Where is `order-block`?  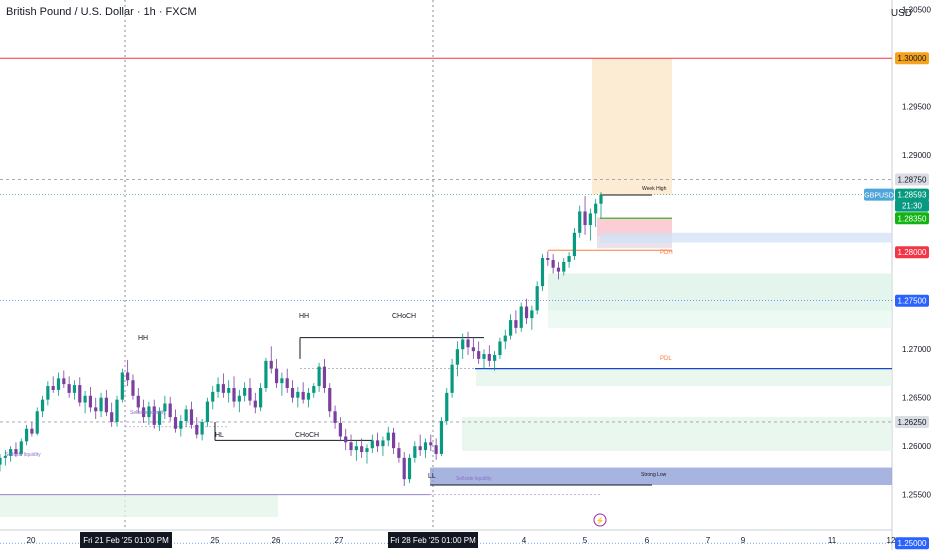
order-block is located at coordinates (661, 476).